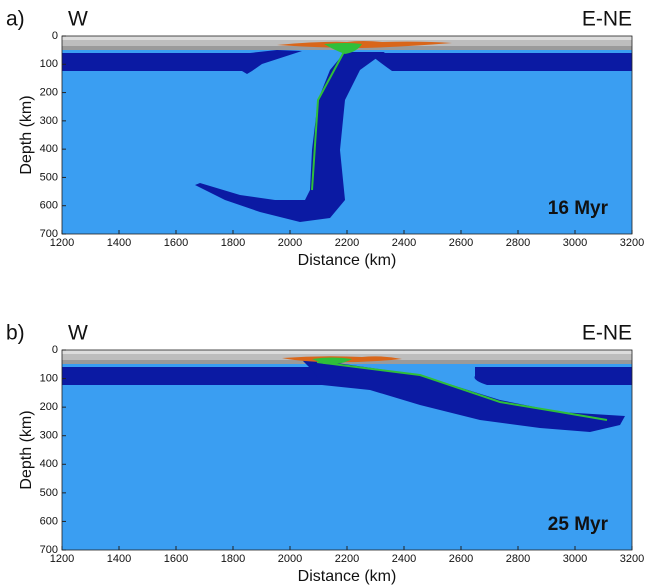  Describe the element at coordinates (15, 19) in the screenshot. I see `panel-label: a)` at that location.